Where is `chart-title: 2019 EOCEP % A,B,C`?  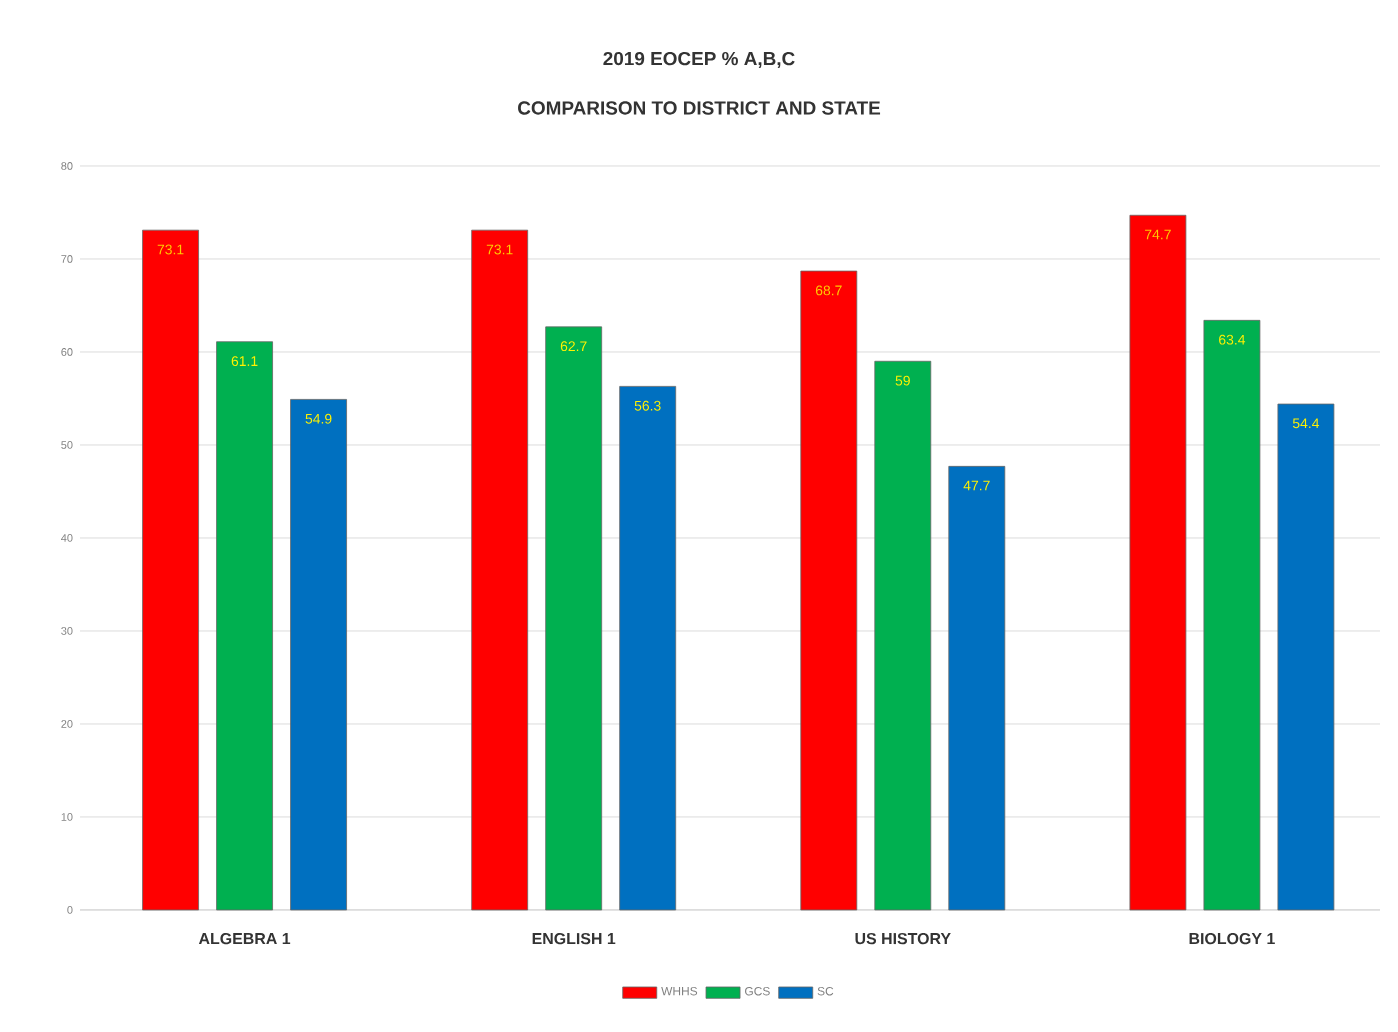 chart-title: 2019 EOCEP % A,B,C is located at coordinates (699, 60).